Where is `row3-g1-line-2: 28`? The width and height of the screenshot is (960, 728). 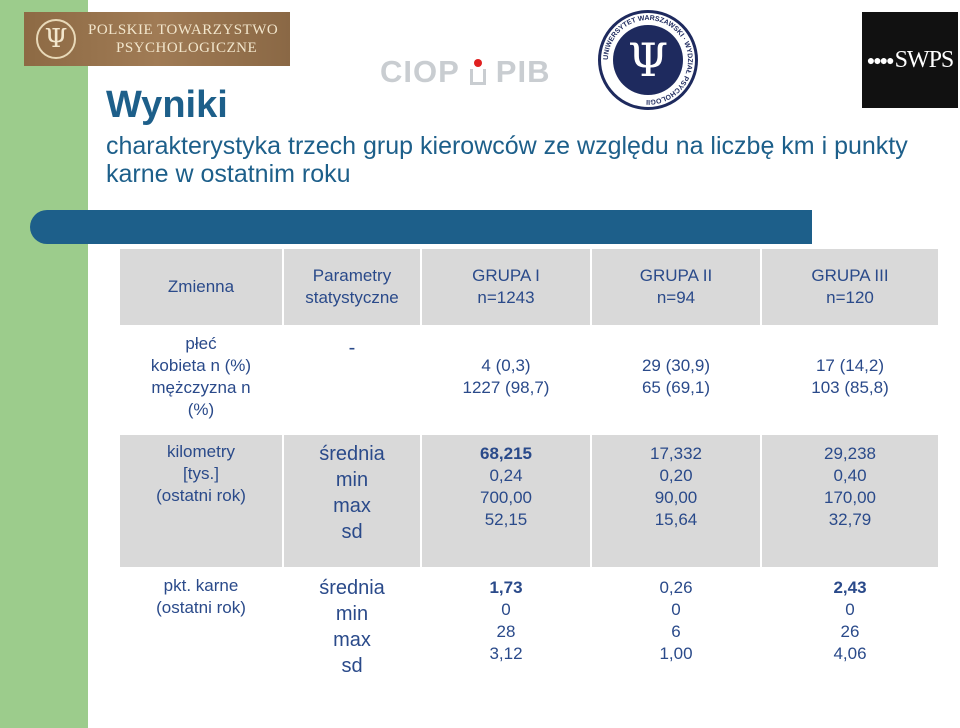
row3-g1-line-2: 28 is located at coordinates (506, 631).